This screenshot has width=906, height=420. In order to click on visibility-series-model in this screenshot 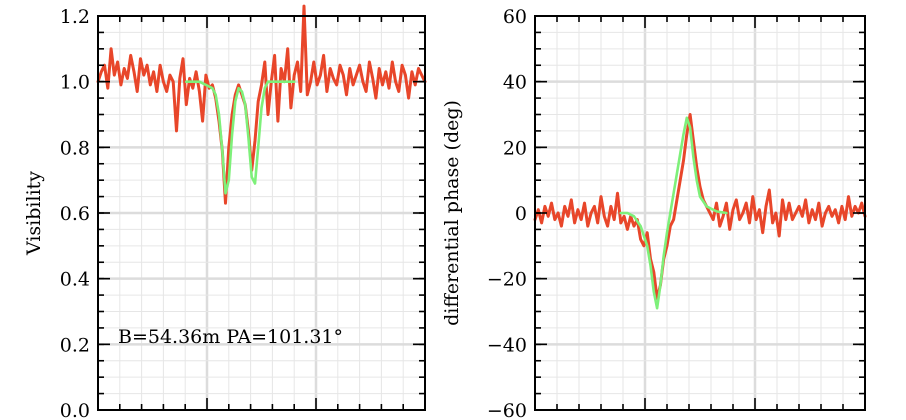, I will do `click(240, 137)`.